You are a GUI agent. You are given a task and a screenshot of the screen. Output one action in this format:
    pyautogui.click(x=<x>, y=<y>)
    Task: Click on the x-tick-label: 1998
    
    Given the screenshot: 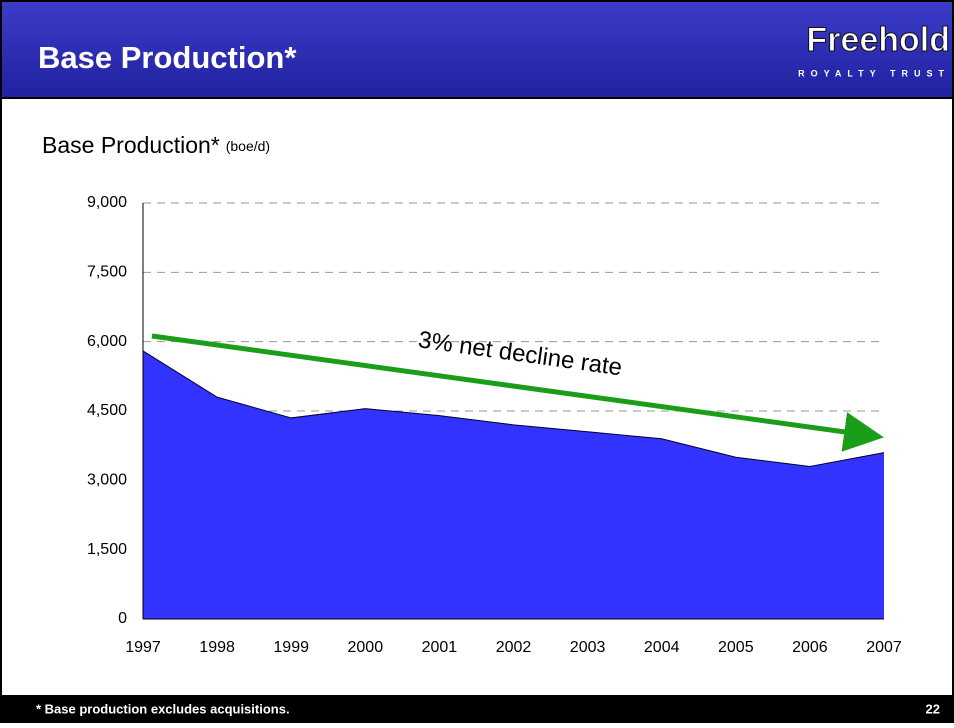 What is the action you would take?
    pyautogui.click(x=217, y=647)
    